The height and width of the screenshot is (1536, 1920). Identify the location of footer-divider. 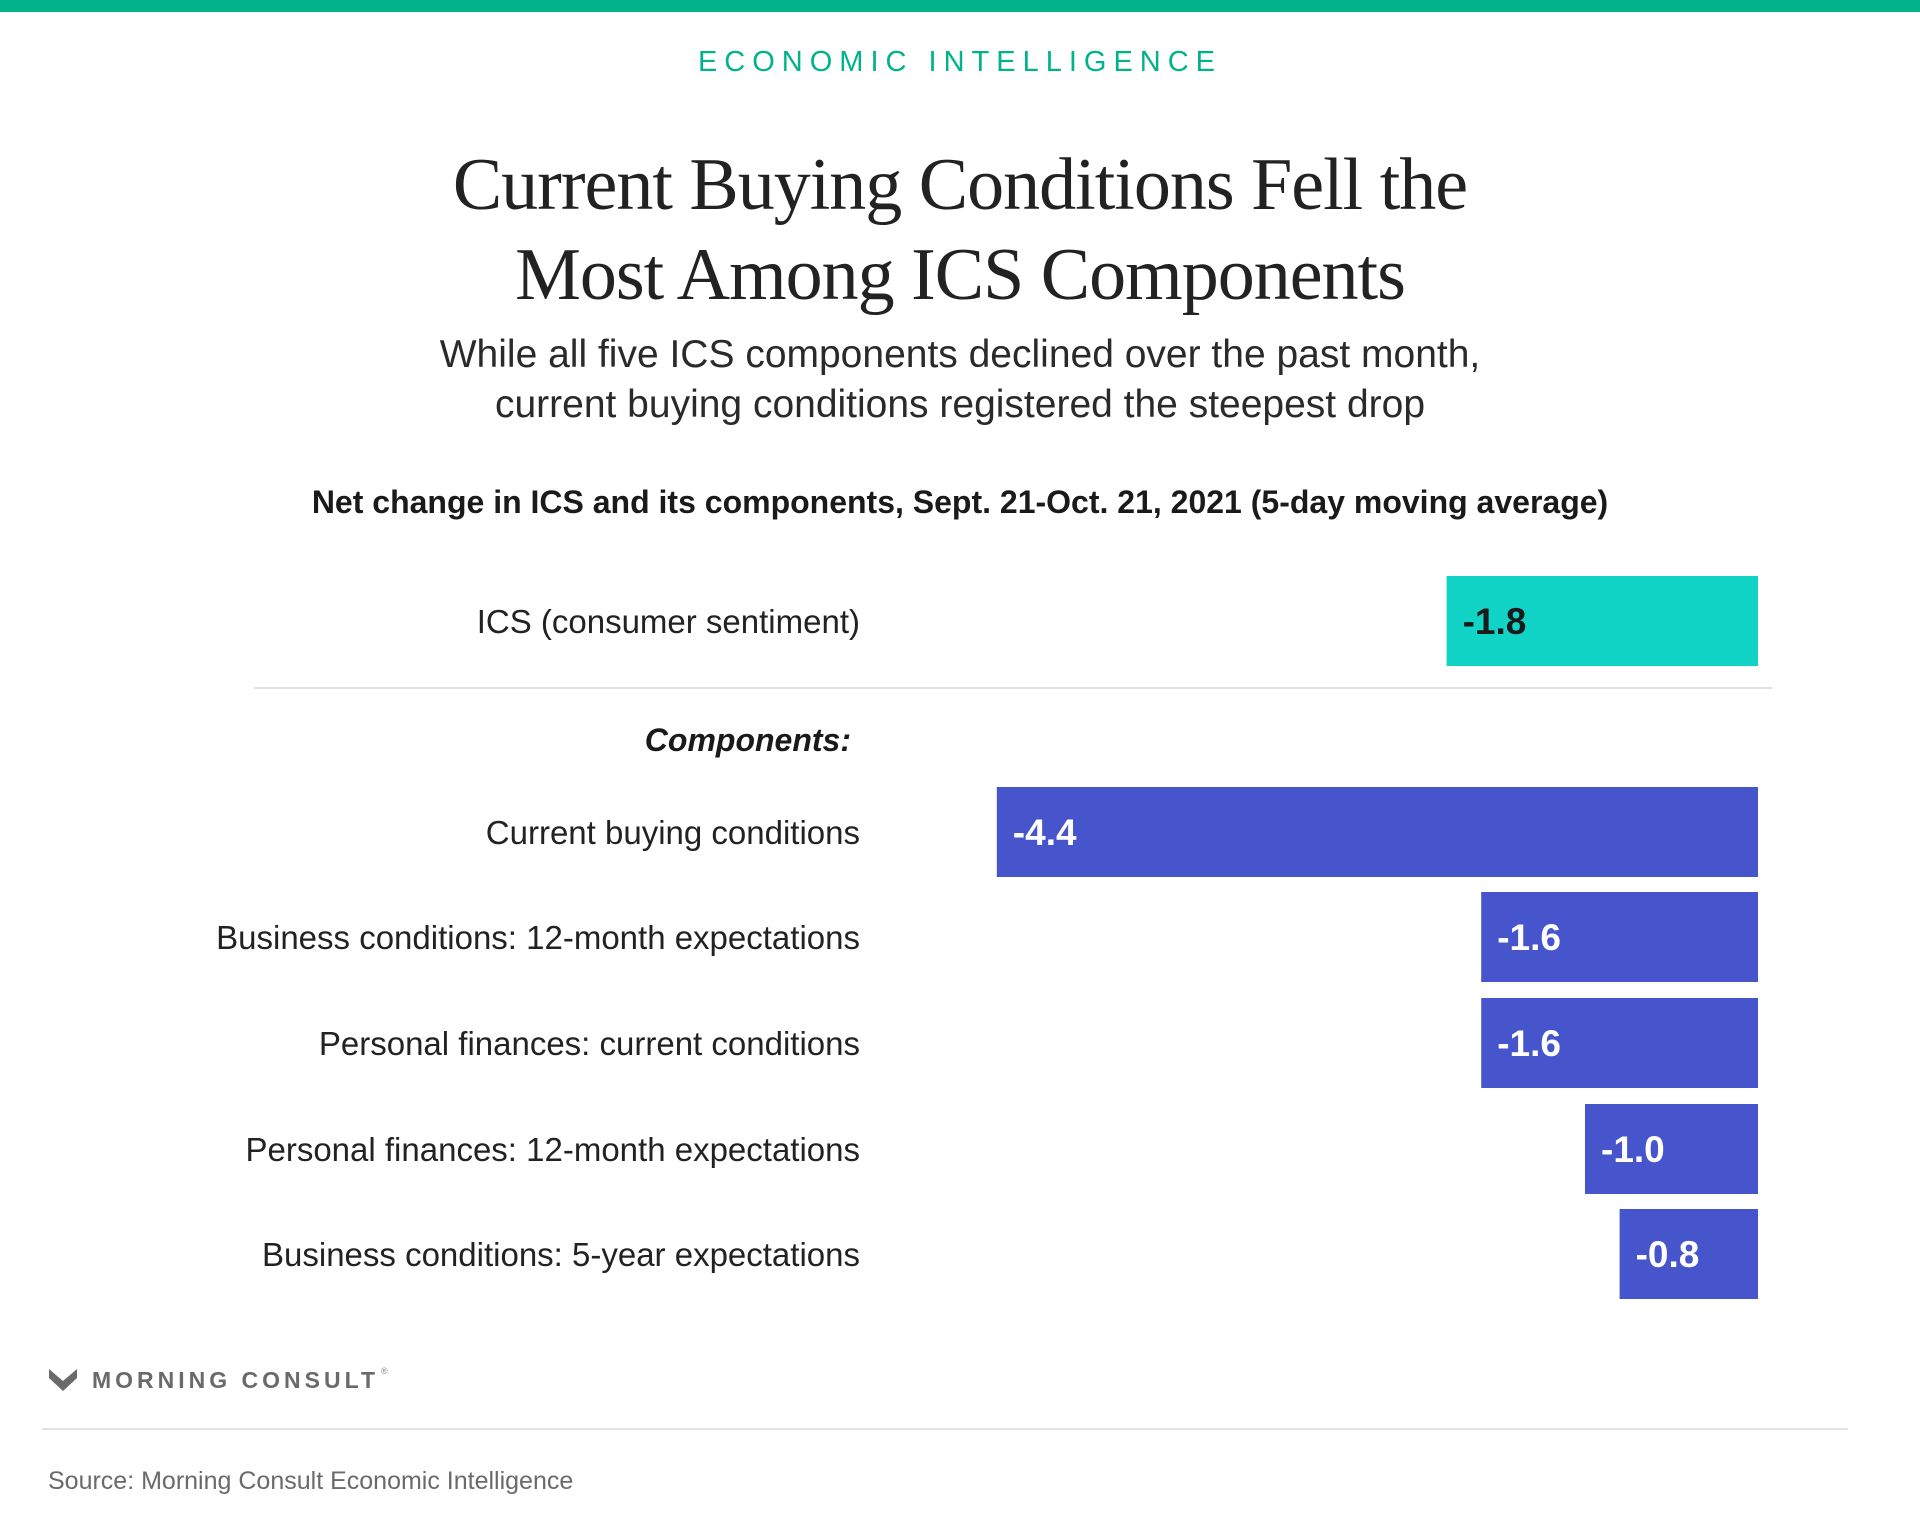
(945, 1429).